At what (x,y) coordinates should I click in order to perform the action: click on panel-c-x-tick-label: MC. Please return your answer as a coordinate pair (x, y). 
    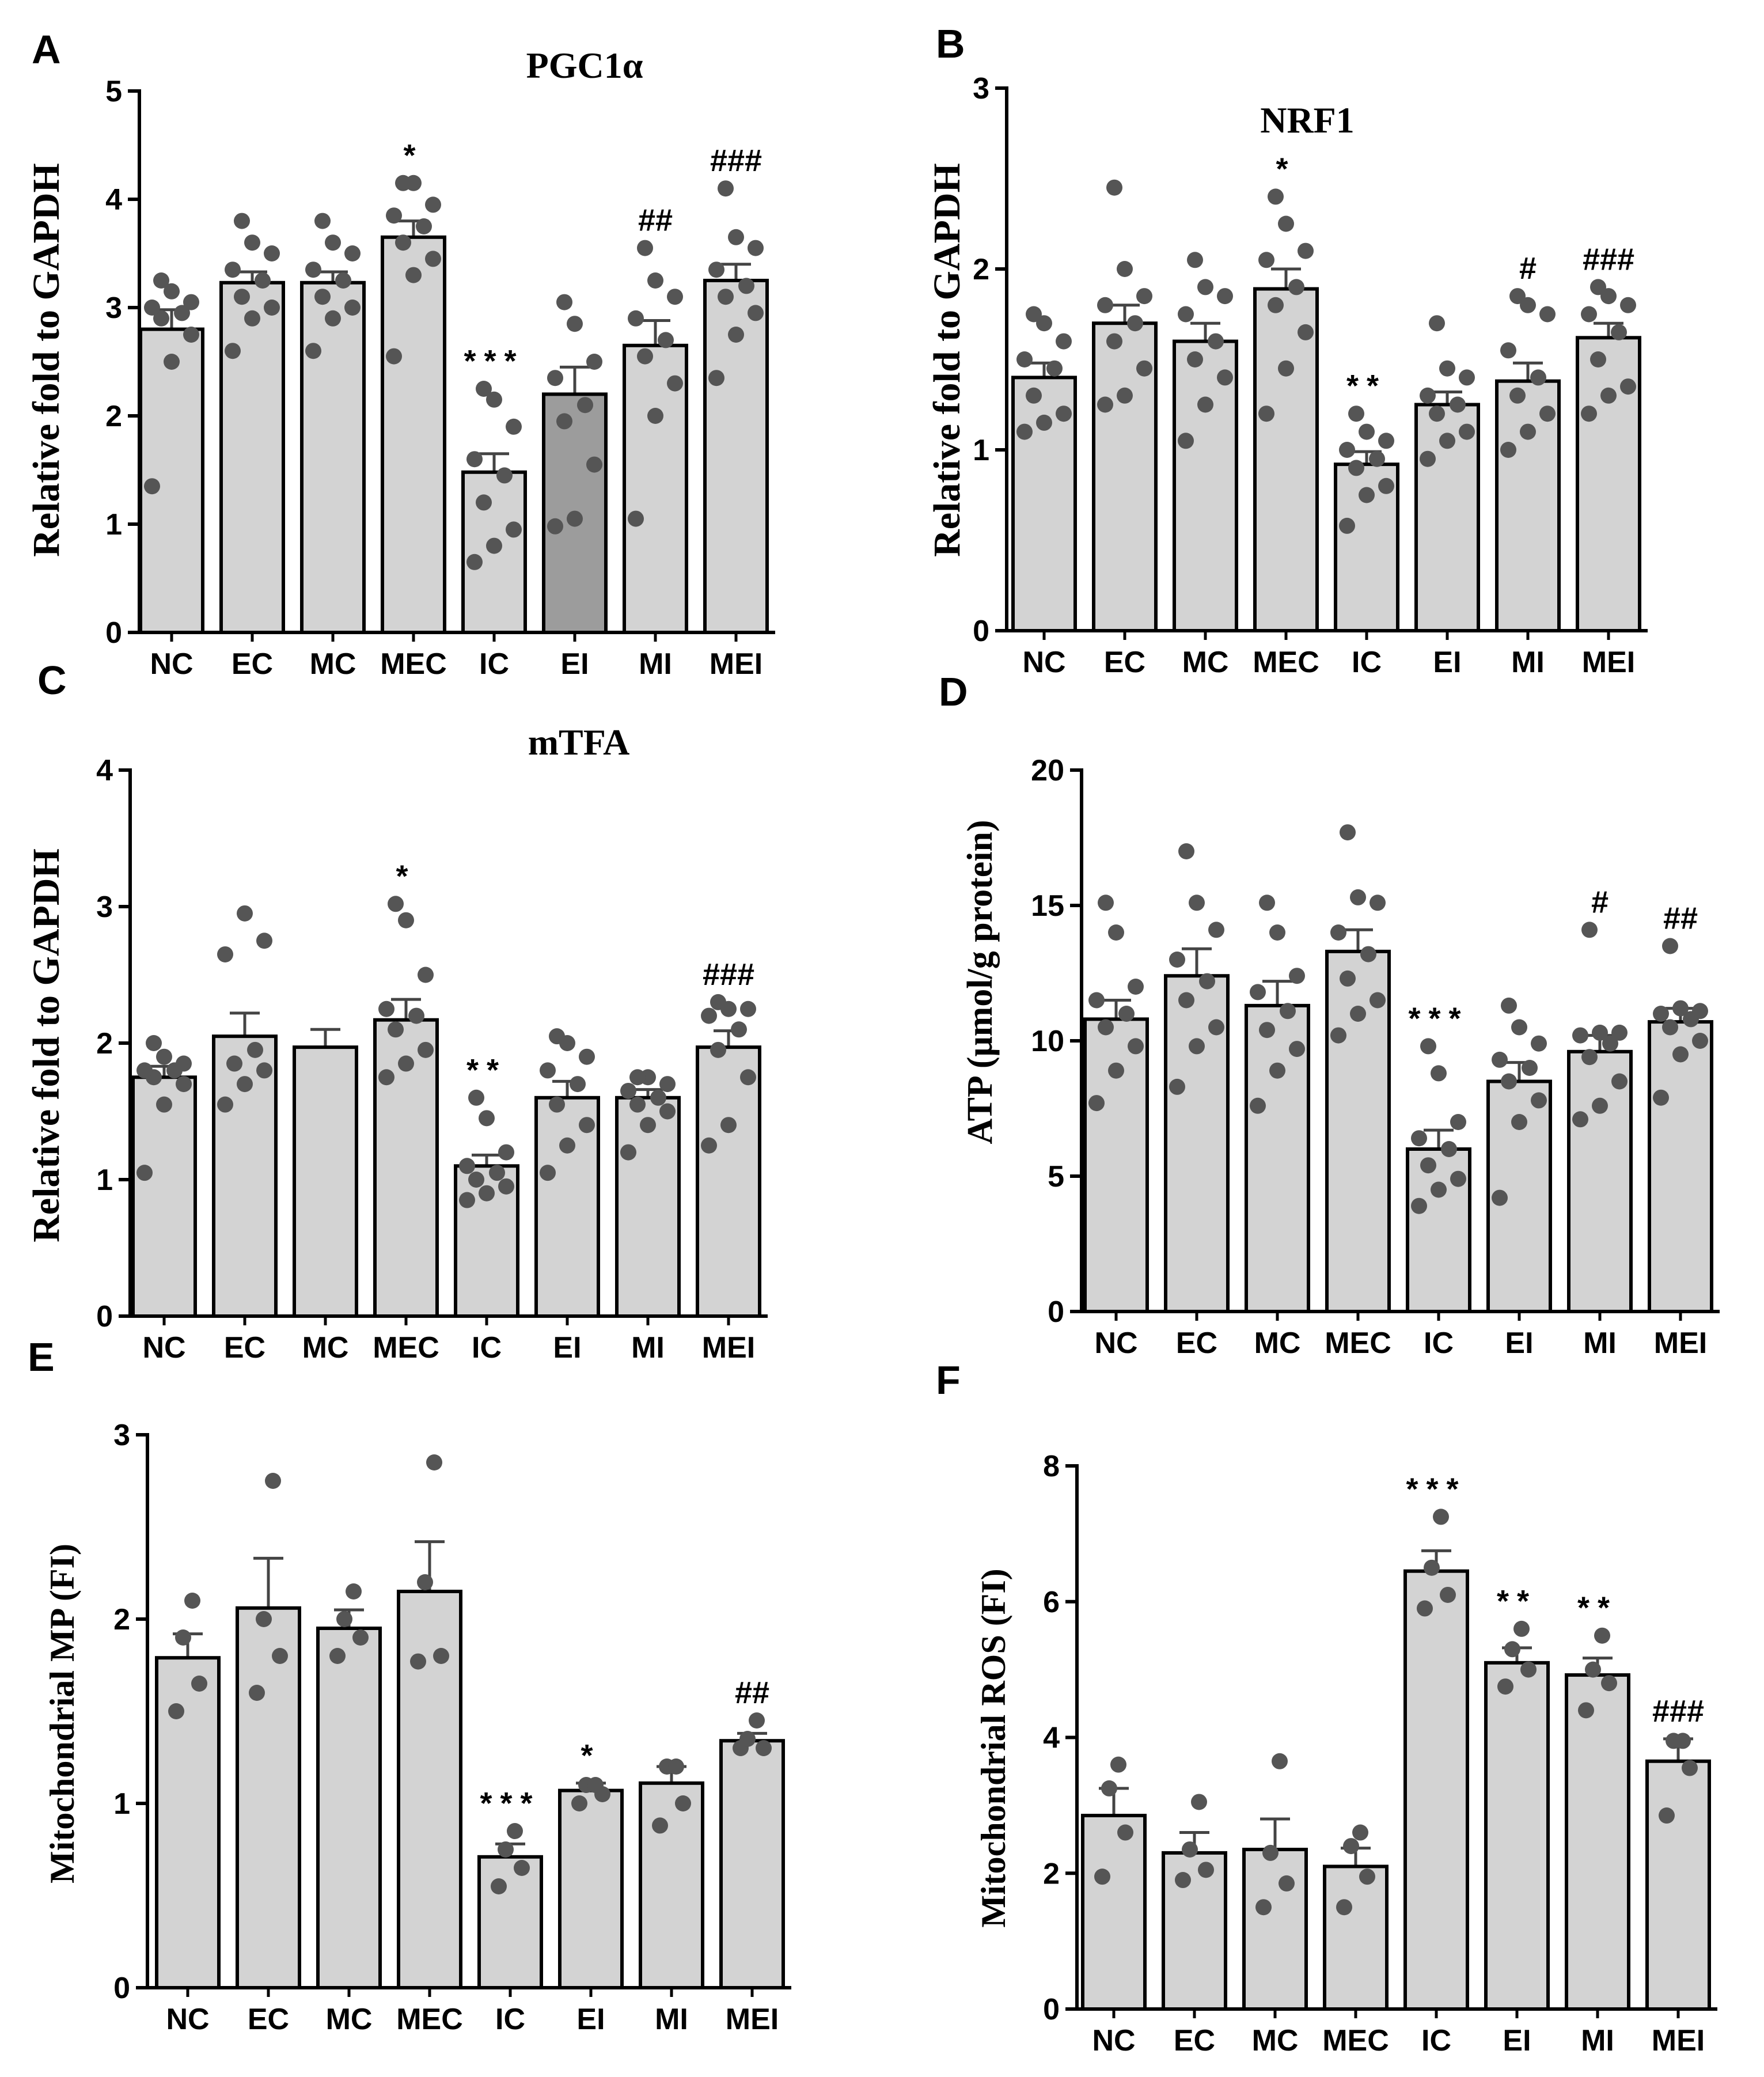
    Looking at the image, I should click on (325, 1348).